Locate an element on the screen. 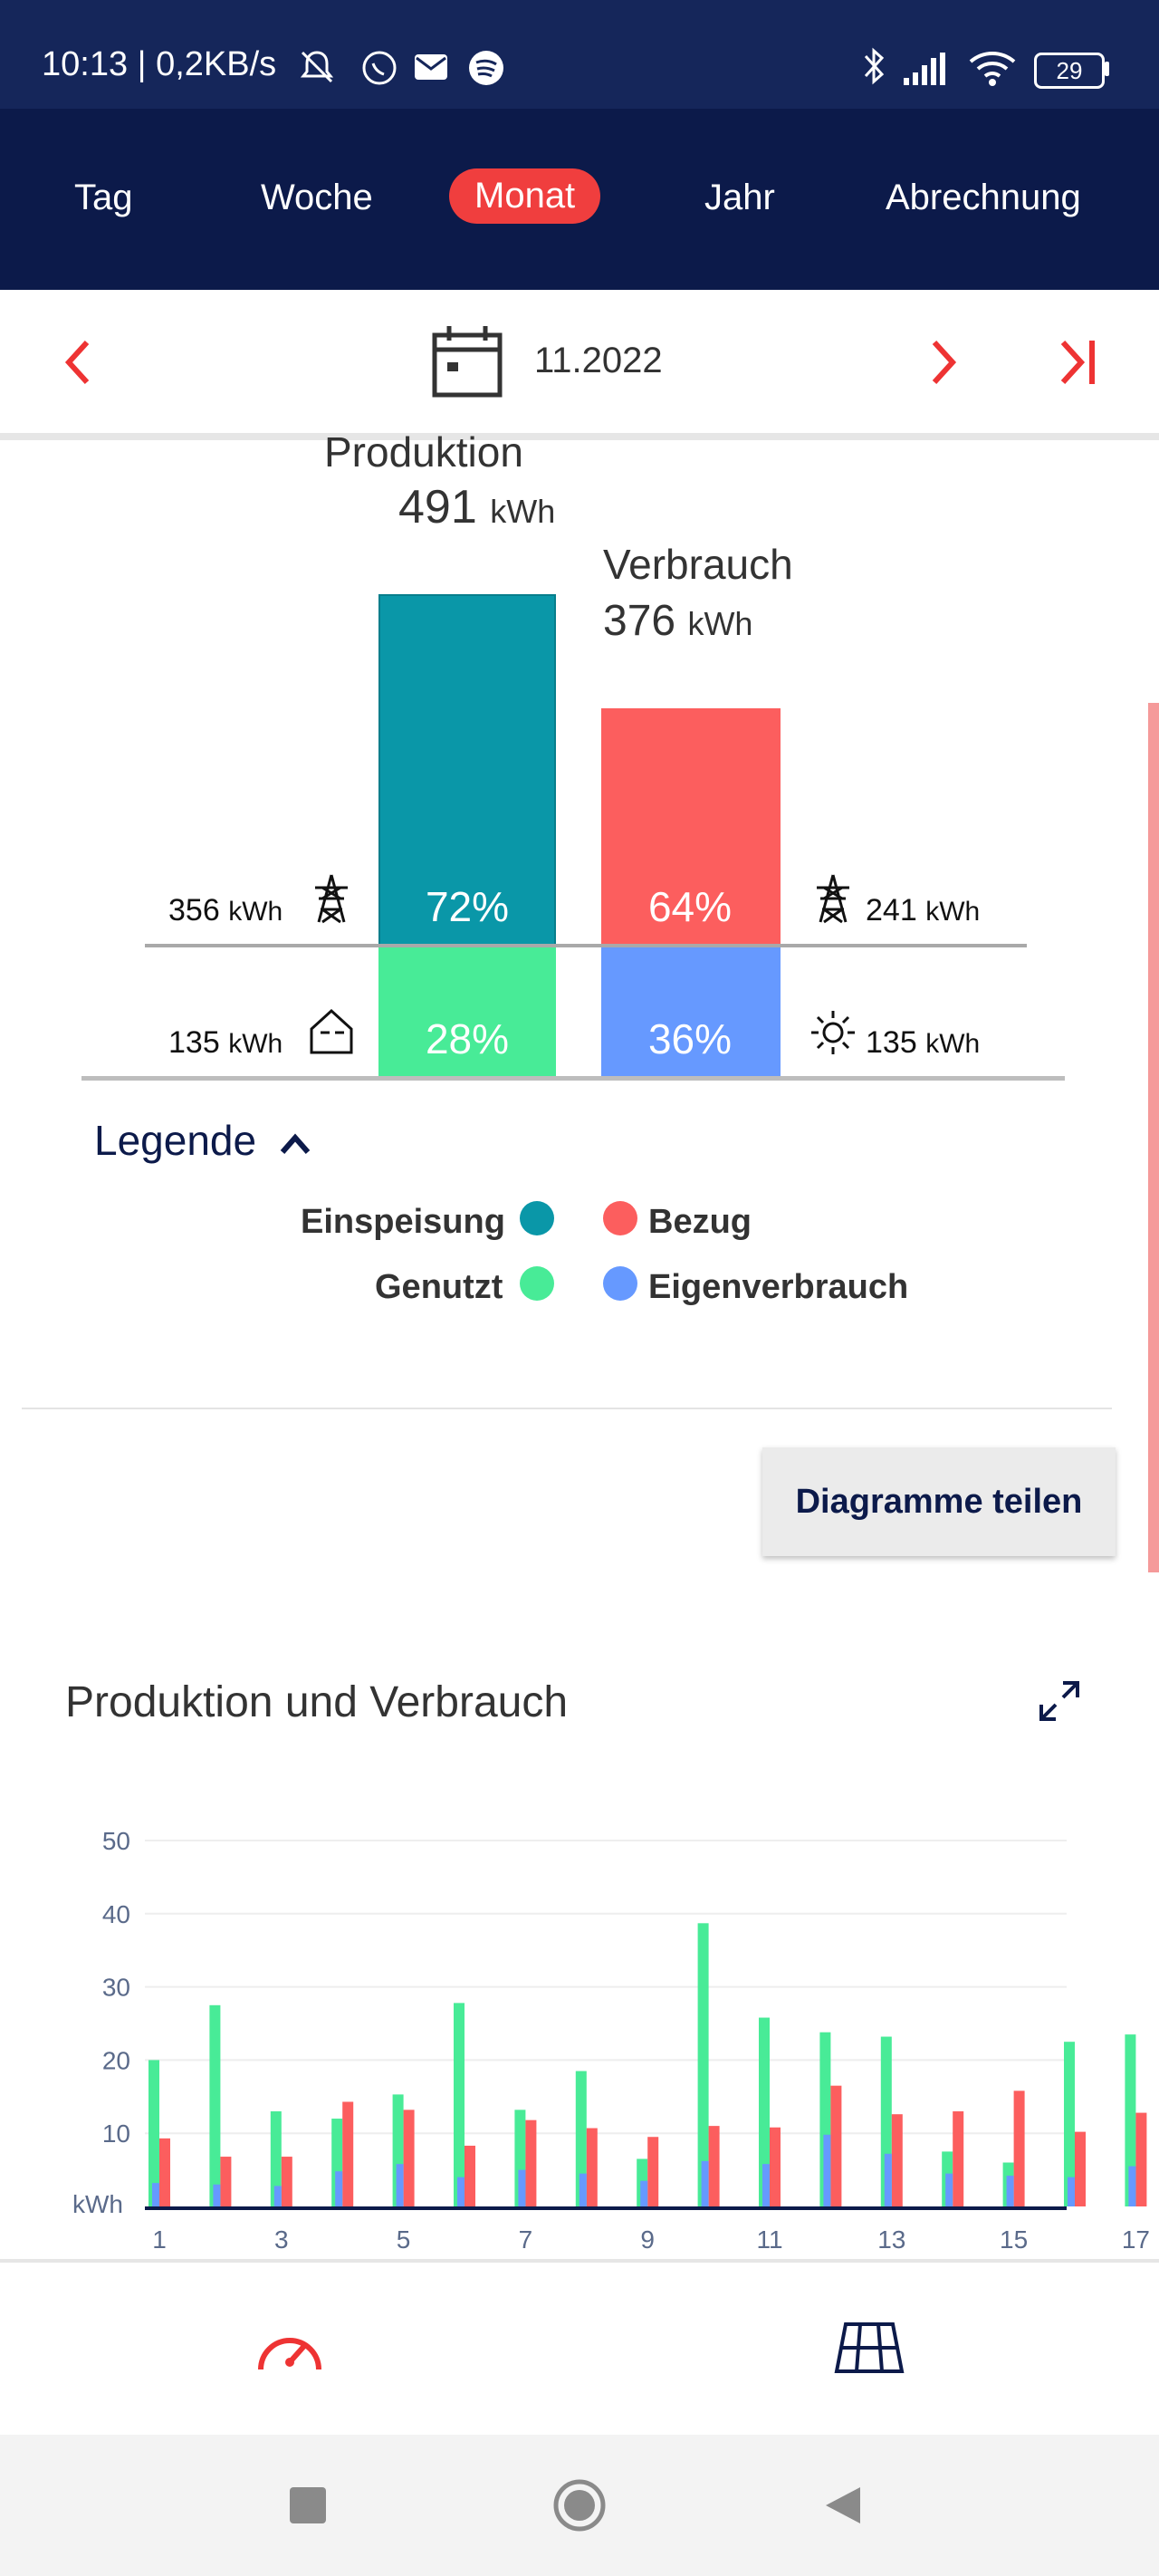 The width and height of the screenshot is (1159, 2576). x-tick-label: 1 is located at coordinates (160, 2239).